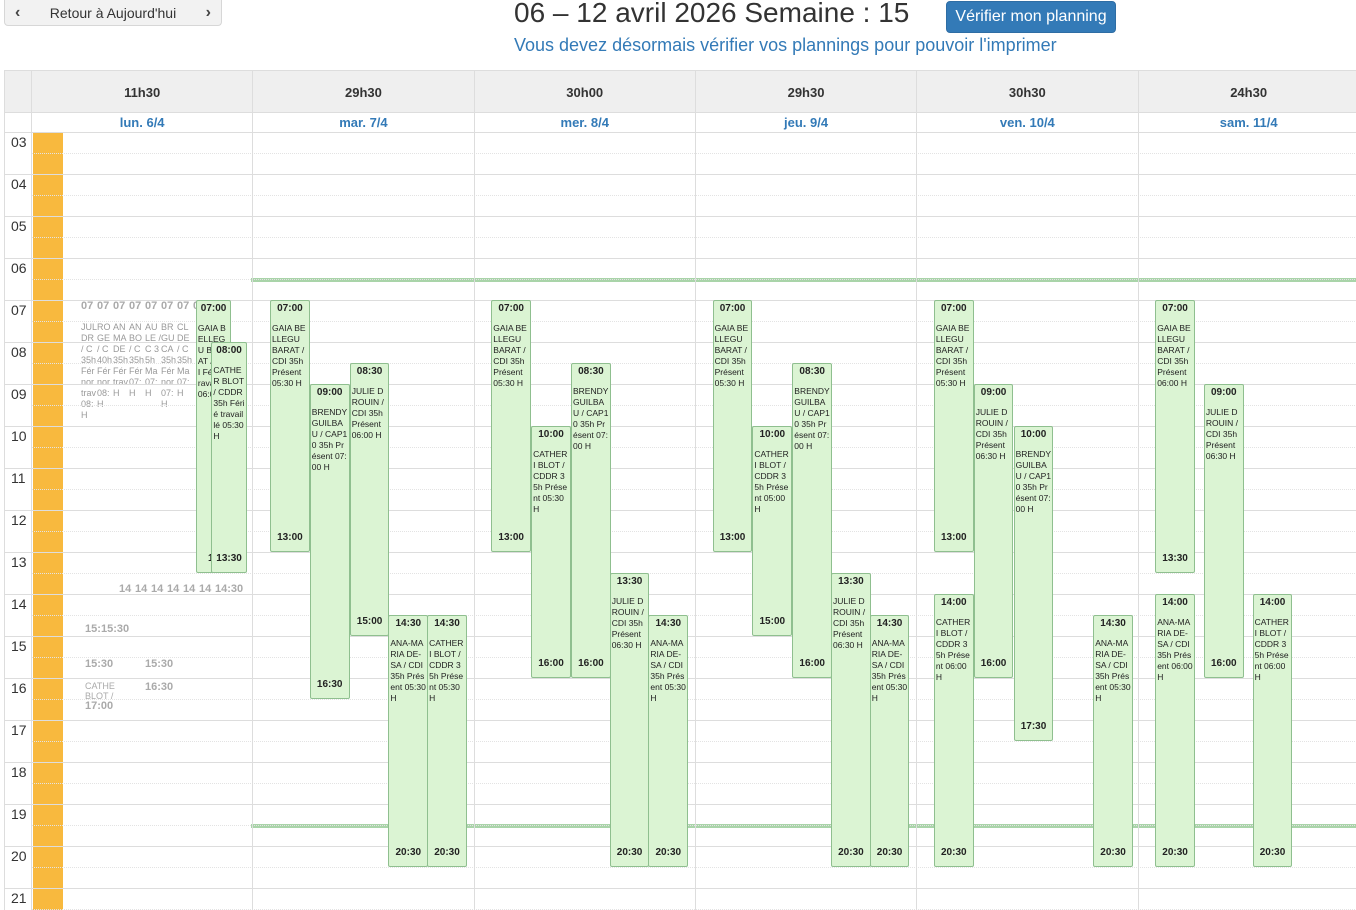 This screenshot has width=1356, height=910. I want to click on overlap-end-time: 16:30, so click(159, 687).